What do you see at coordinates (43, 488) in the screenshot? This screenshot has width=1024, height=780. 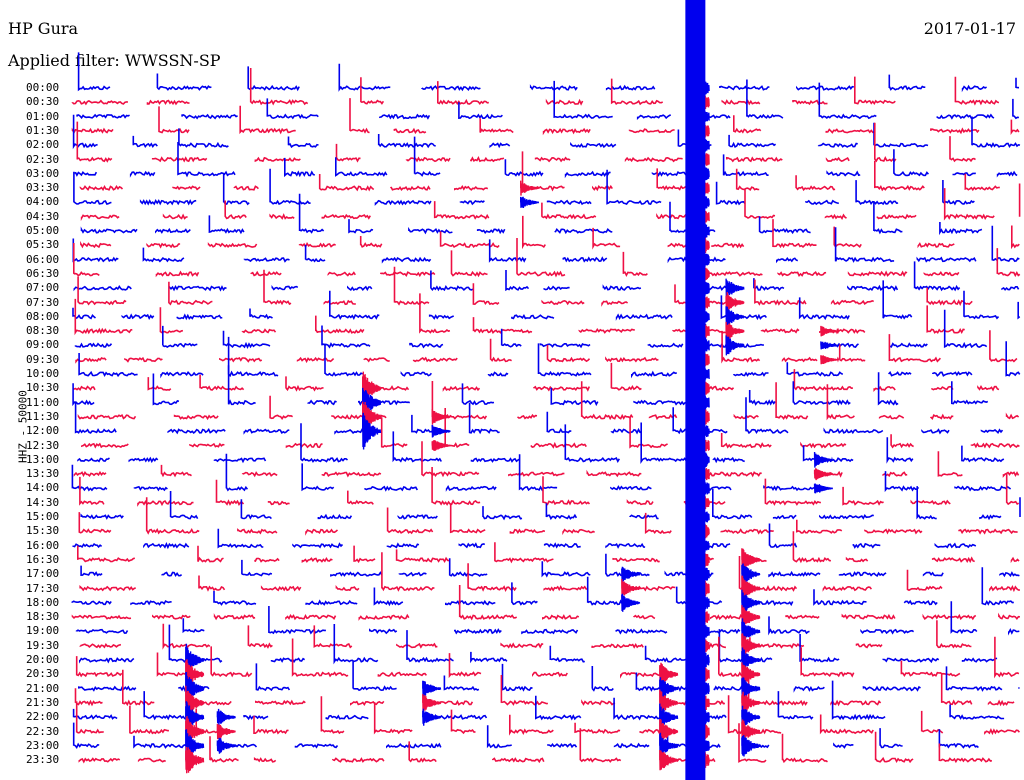 I see `row-label: 14:00` at bounding box center [43, 488].